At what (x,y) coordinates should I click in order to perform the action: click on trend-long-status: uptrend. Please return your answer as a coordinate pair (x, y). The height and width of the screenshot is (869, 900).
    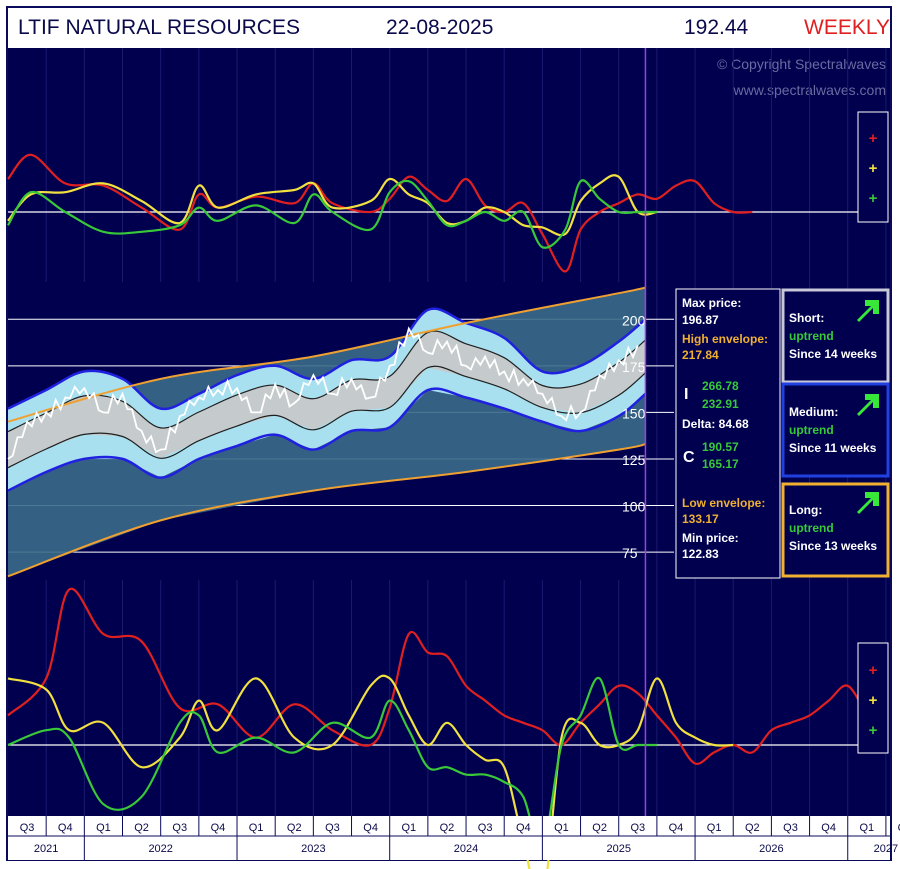
    Looking at the image, I should click on (811, 528).